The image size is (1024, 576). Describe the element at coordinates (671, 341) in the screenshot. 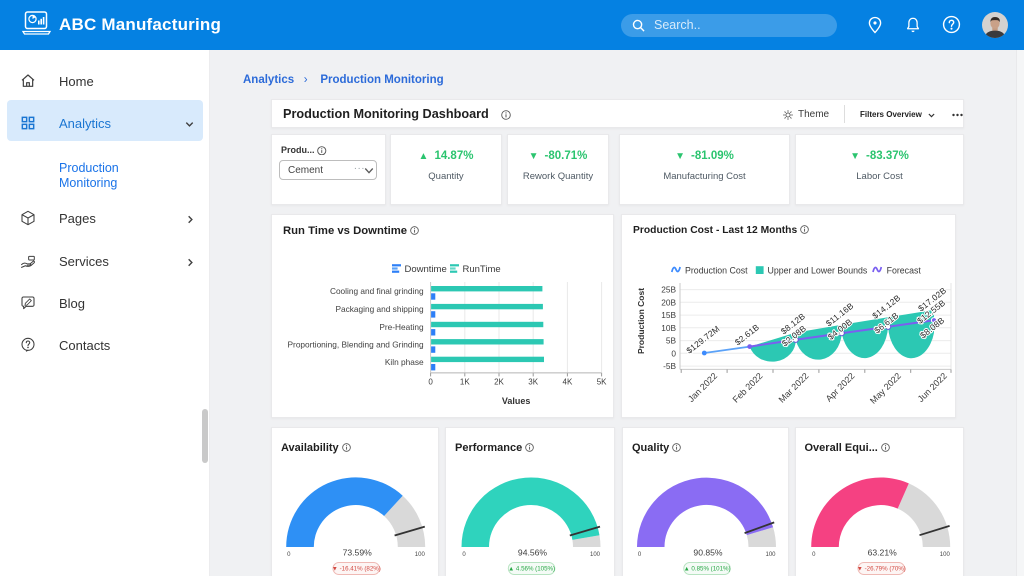

I see `svg-text: 5B` at that location.